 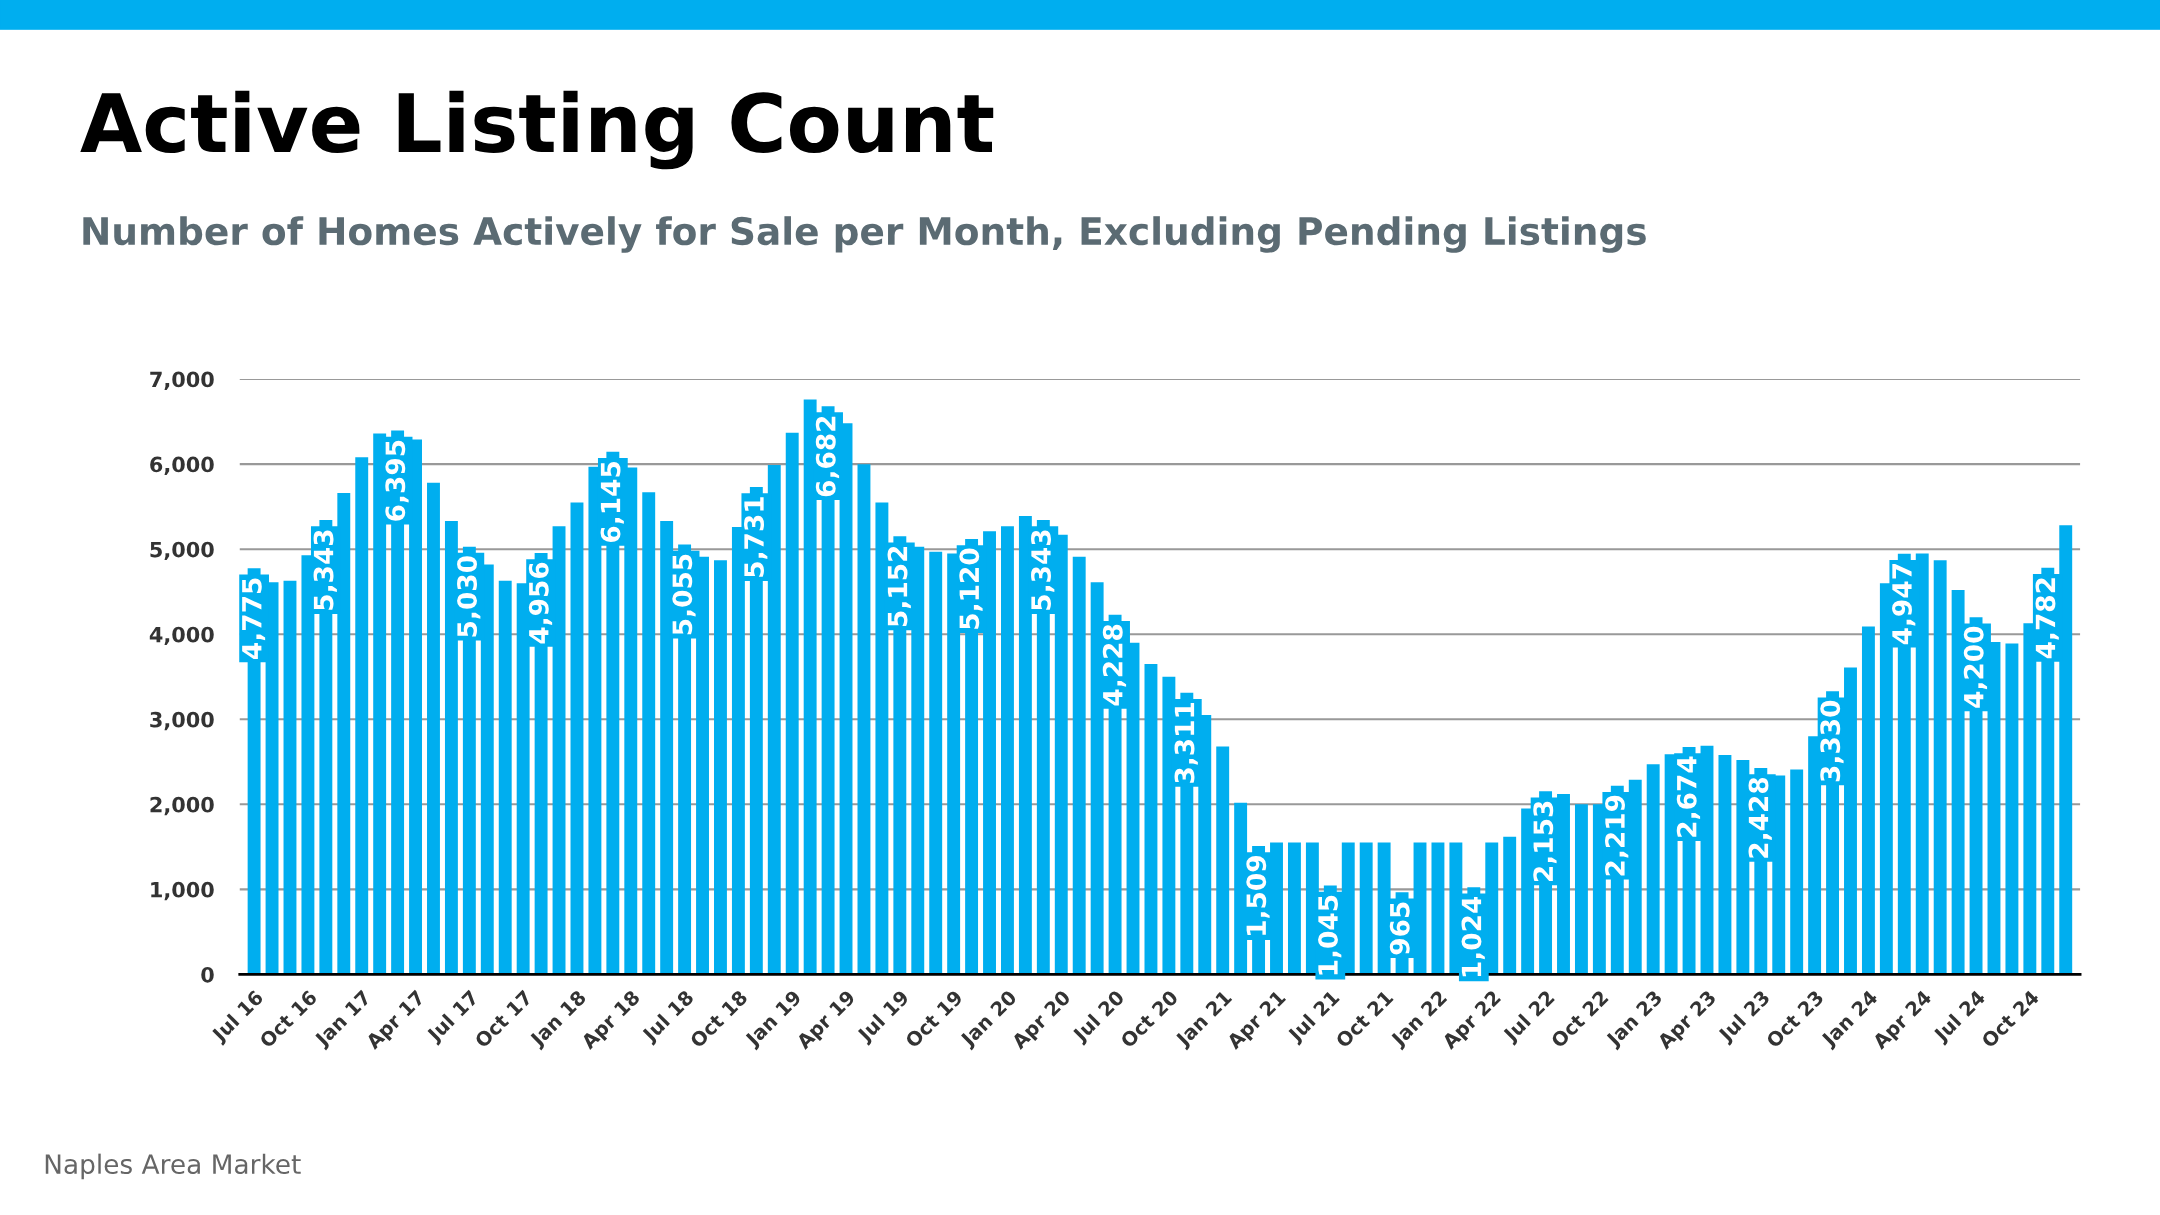 I want to click on data-label: 4,228, so click(x=1114, y=665).